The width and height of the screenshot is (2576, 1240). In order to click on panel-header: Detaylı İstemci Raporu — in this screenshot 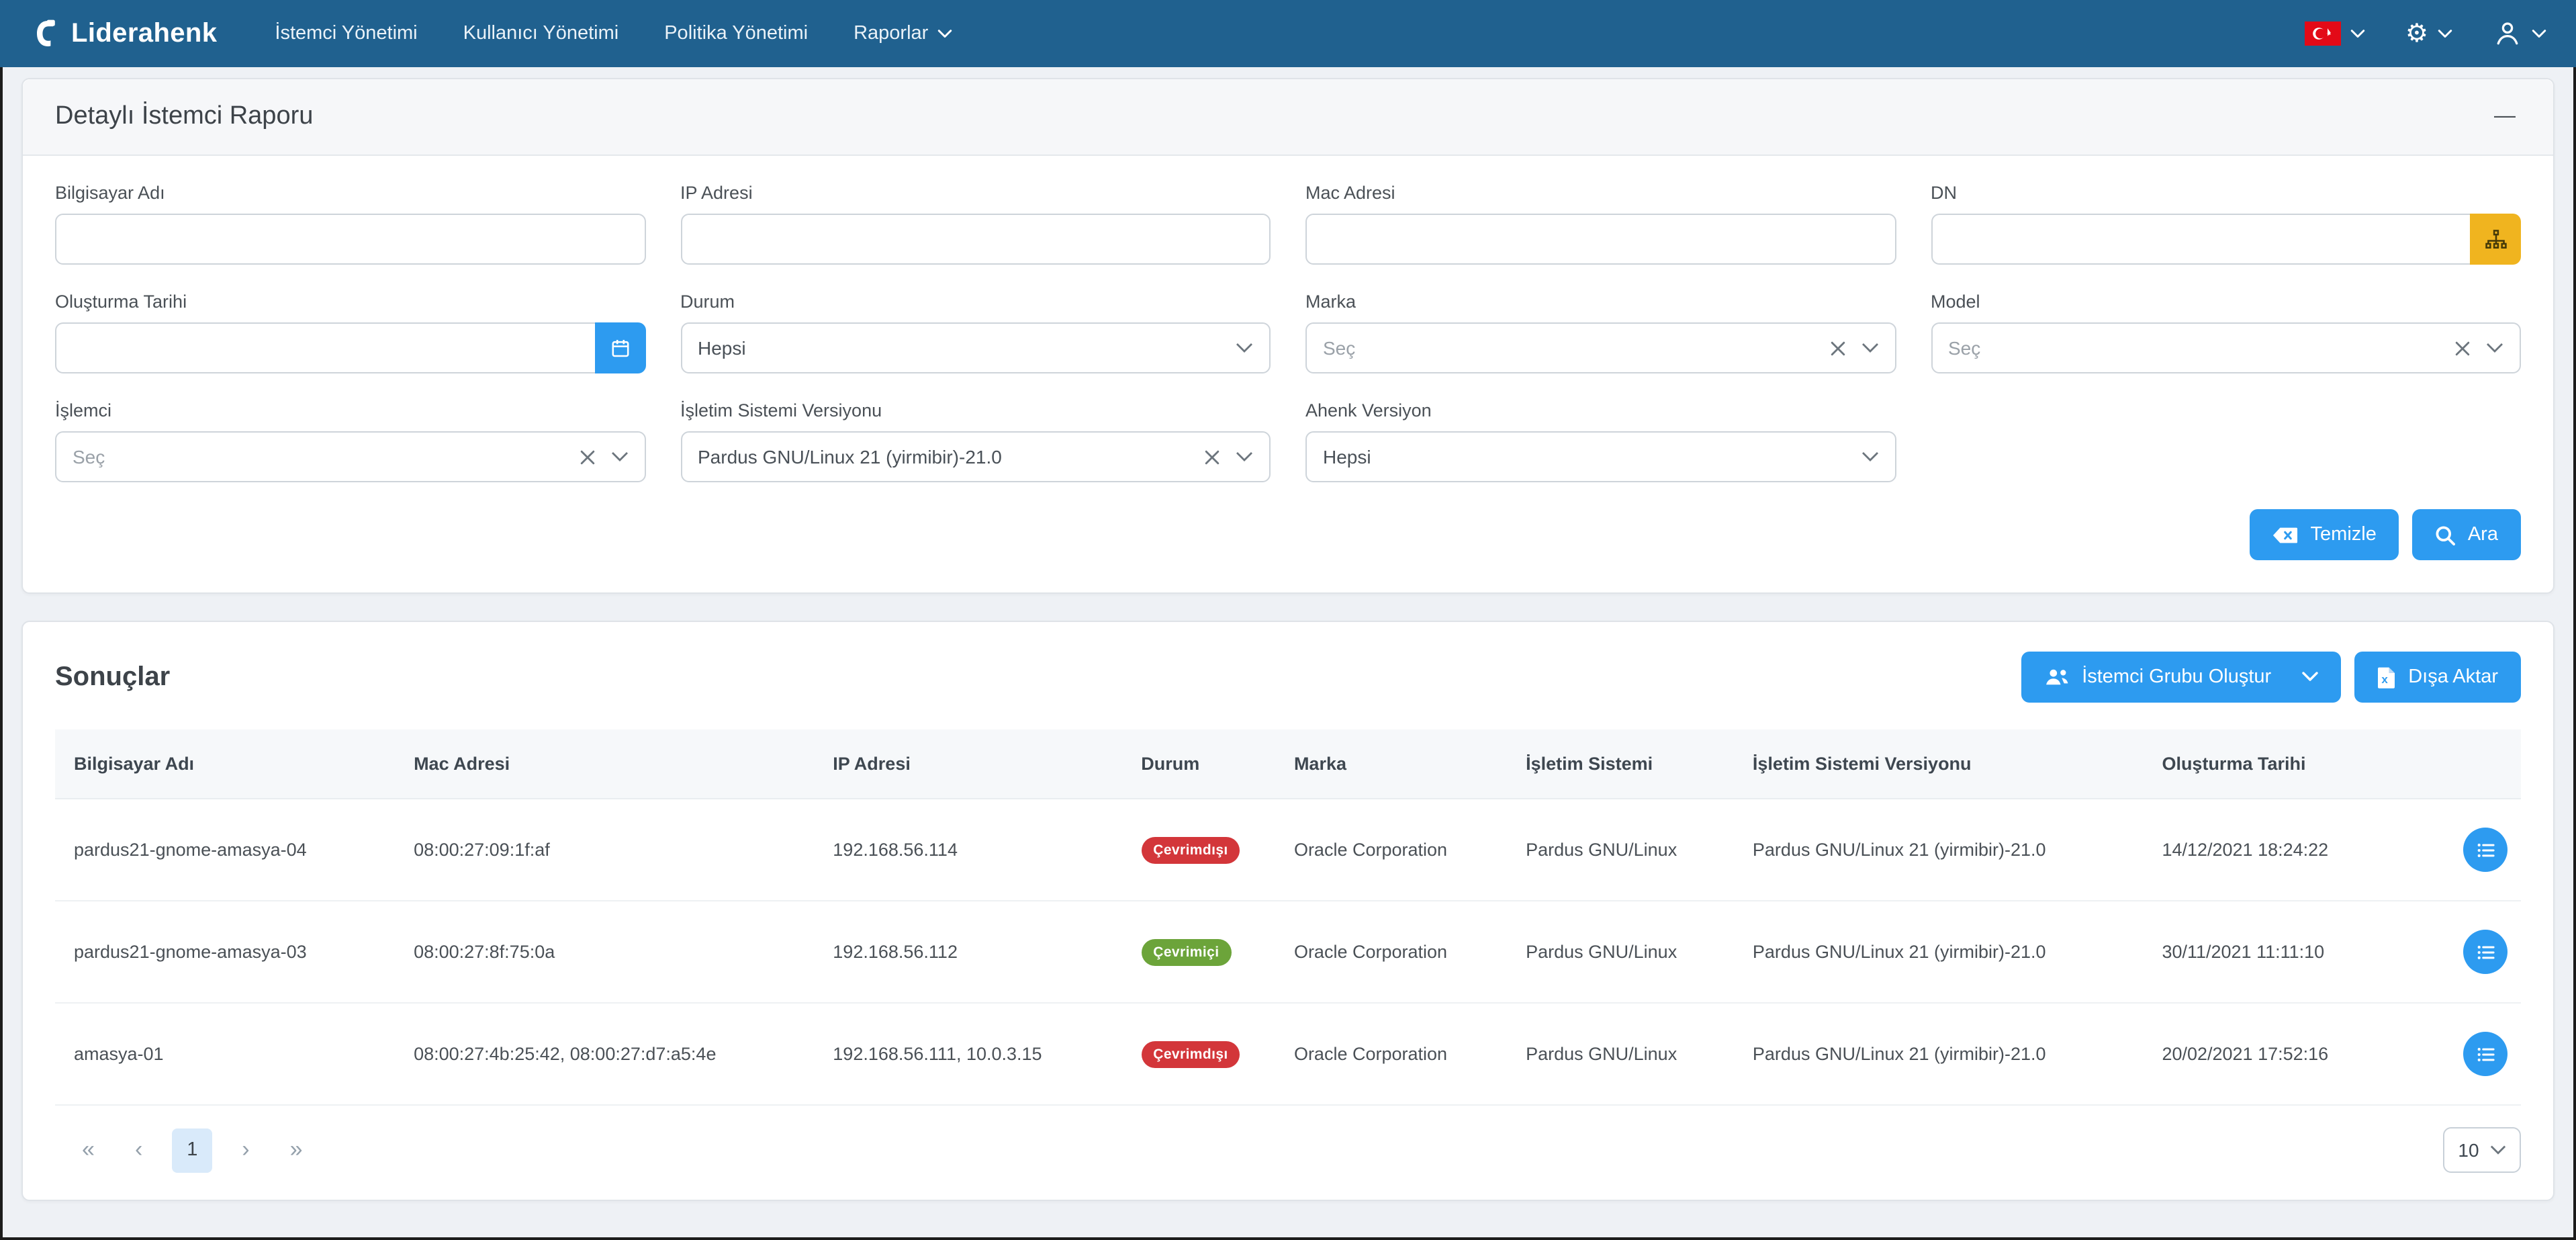, I will do `click(1288, 117)`.